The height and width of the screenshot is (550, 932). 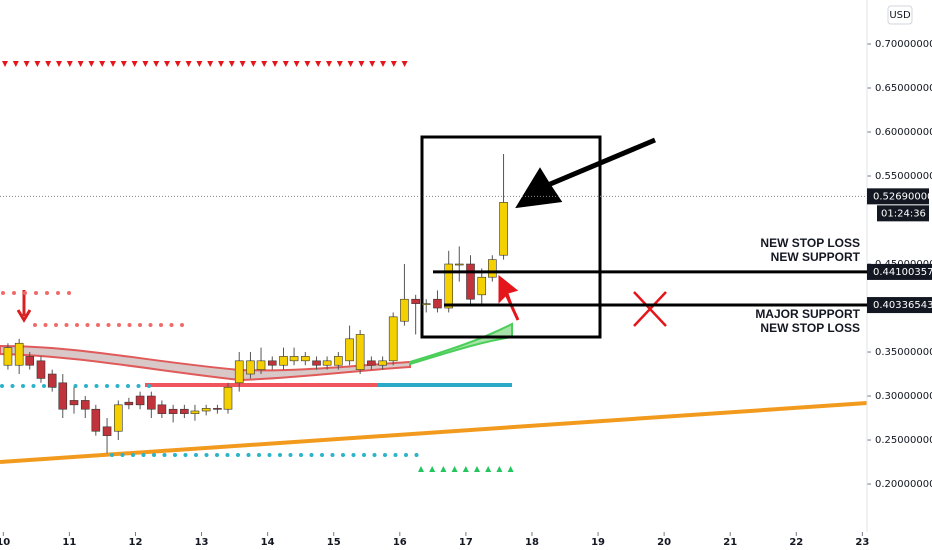 I want to click on y-tick-label: 0.60000000, so click(x=903, y=132).